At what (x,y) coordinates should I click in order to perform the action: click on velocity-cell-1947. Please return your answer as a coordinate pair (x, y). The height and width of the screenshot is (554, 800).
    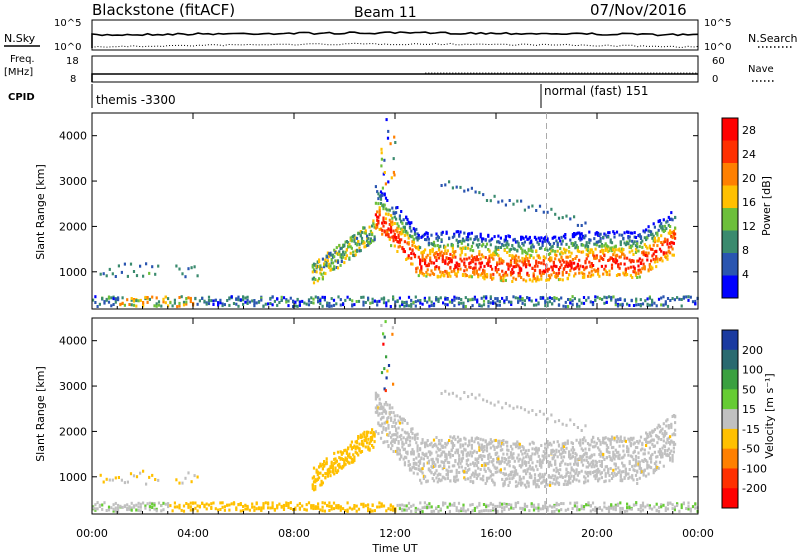
    Looking at the image, I should click on (620, 437).